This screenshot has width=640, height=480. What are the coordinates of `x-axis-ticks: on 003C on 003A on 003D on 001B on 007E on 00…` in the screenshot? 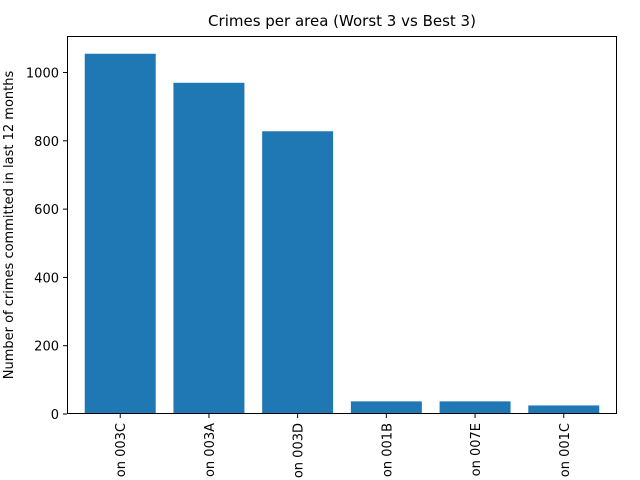 It's located at (343, 446).